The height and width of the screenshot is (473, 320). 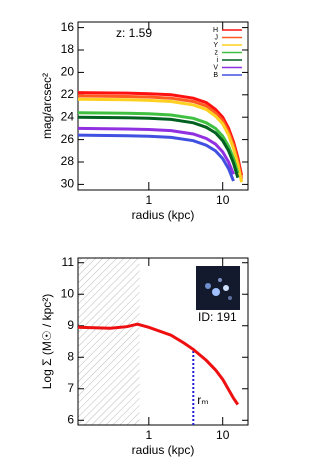 I want to click on y-tick-label: 6, so click(x=70, y=419).